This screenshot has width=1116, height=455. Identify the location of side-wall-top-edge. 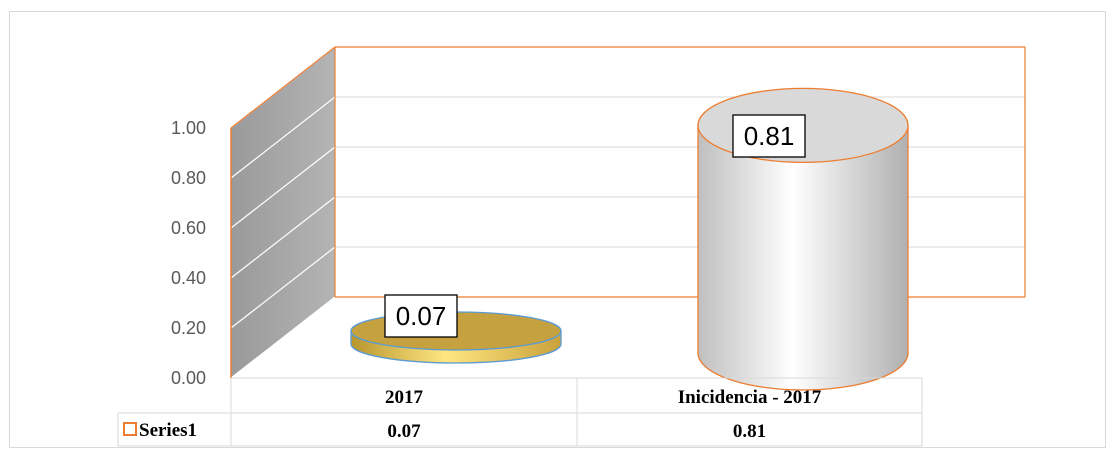
(283, 87).